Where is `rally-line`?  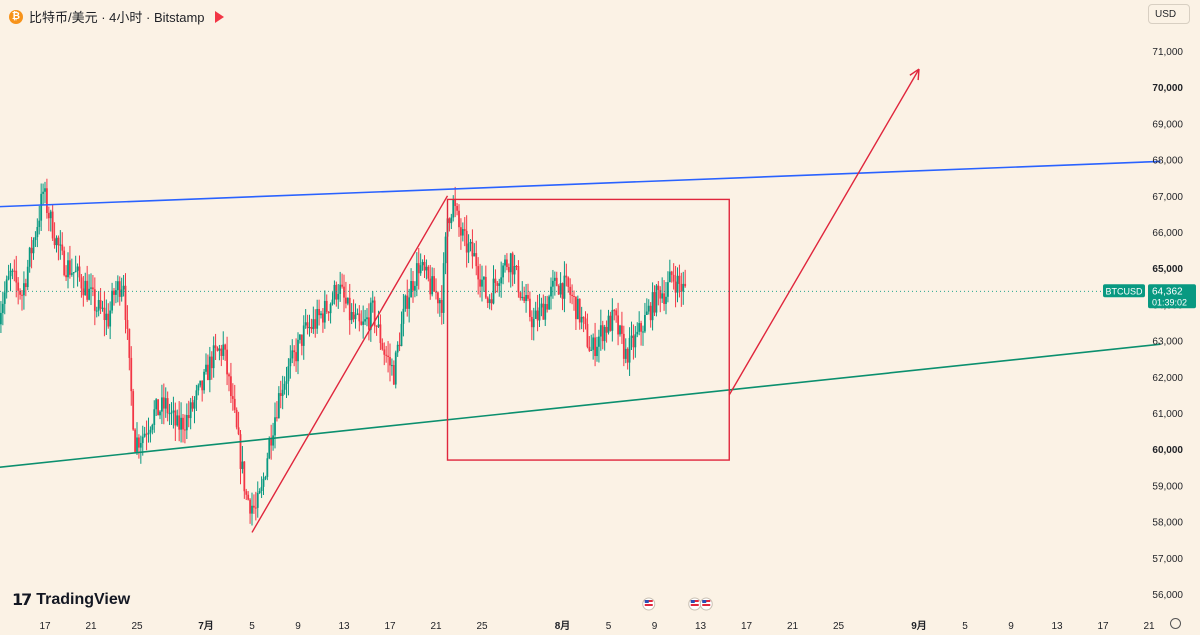
rally-line is located at coordinates (350, 364).